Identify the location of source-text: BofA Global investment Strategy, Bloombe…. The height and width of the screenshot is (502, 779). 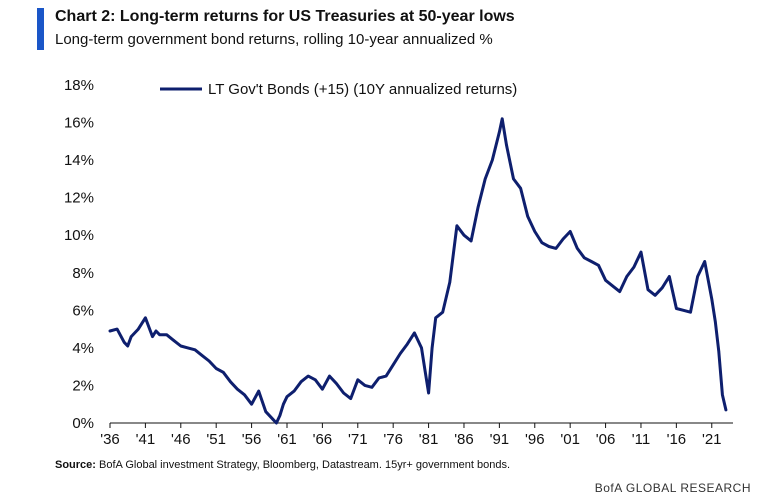
(305, 465).